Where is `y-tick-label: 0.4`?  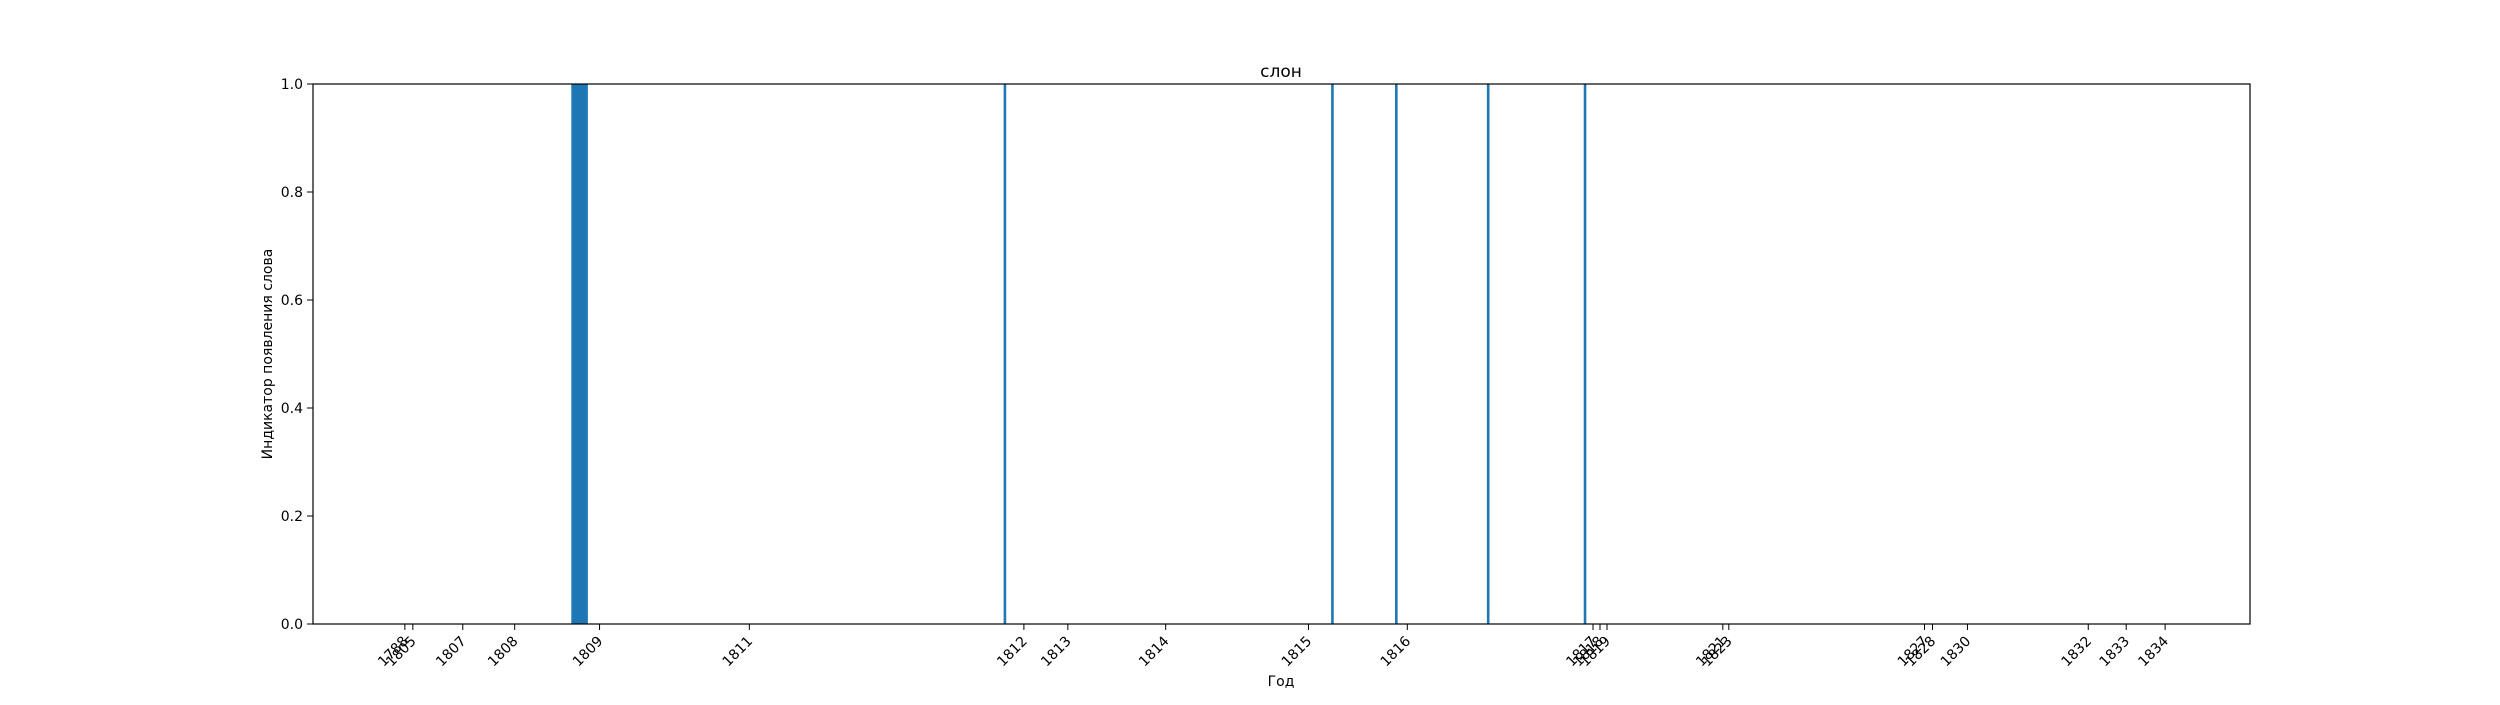
y-tick-label: 0.4 is located at coordinates (292, 409).